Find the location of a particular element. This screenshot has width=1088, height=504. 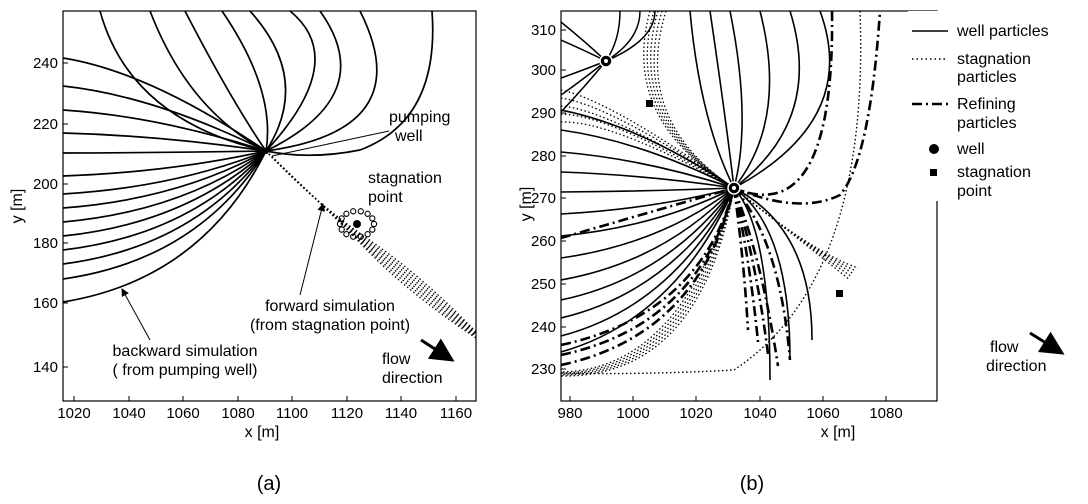

panel-b-caption: (b) is located at coordinates (752, 484).